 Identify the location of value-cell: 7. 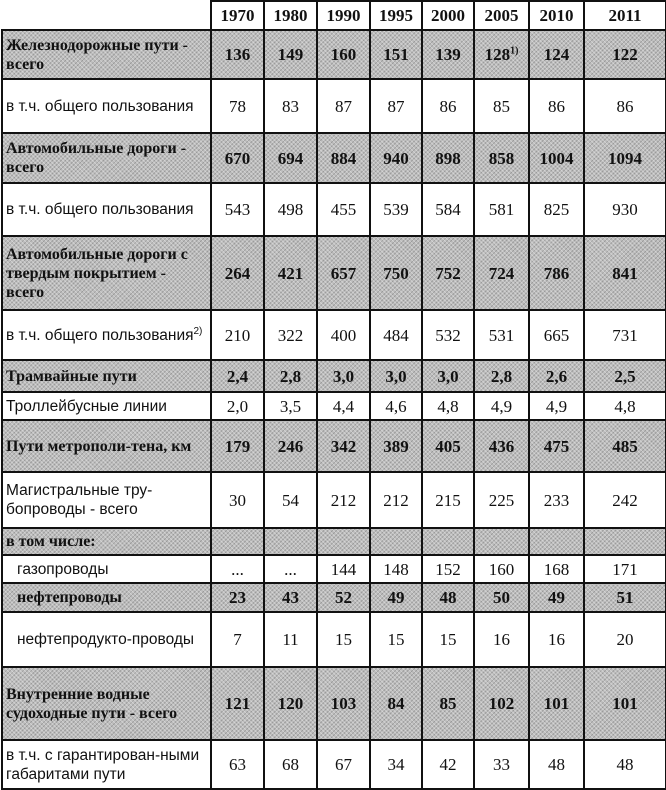
(237, 639).